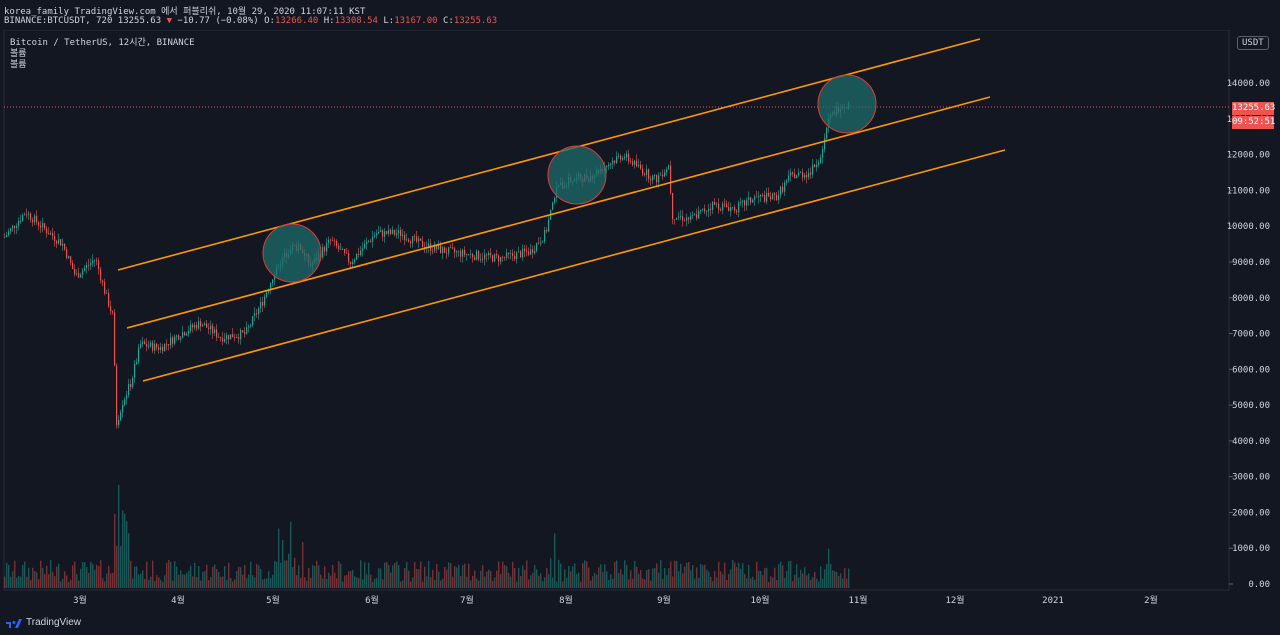 The height and width of the screenshot is (635, 1280). I want to click on price-axis-label: 1000.00, so click(1251, 549).